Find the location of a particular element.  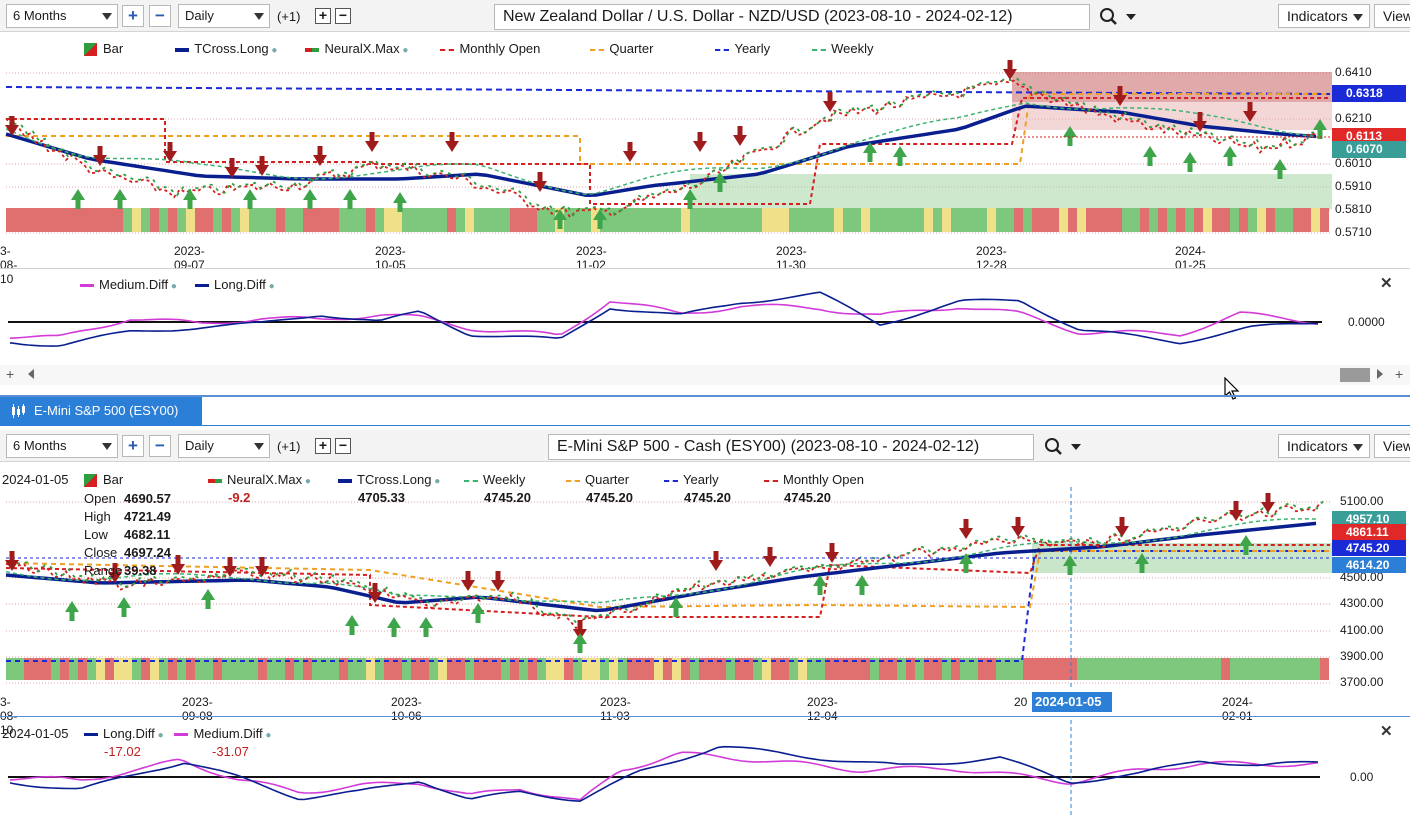

scroll-thumb is located at coordinates (1355, 375).